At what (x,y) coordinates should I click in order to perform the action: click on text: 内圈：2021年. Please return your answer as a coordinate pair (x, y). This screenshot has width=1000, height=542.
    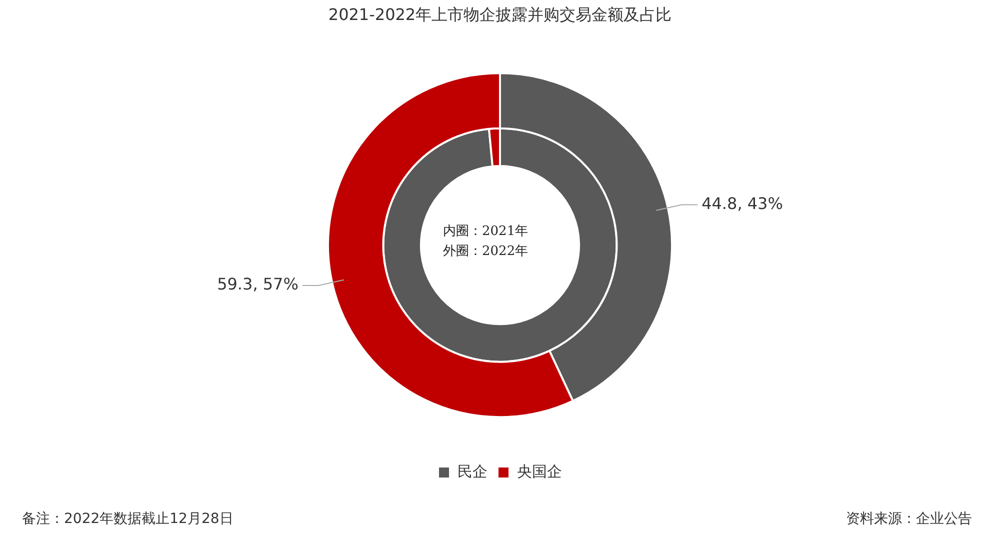
    Looking at the image, I should click on (486, 232).